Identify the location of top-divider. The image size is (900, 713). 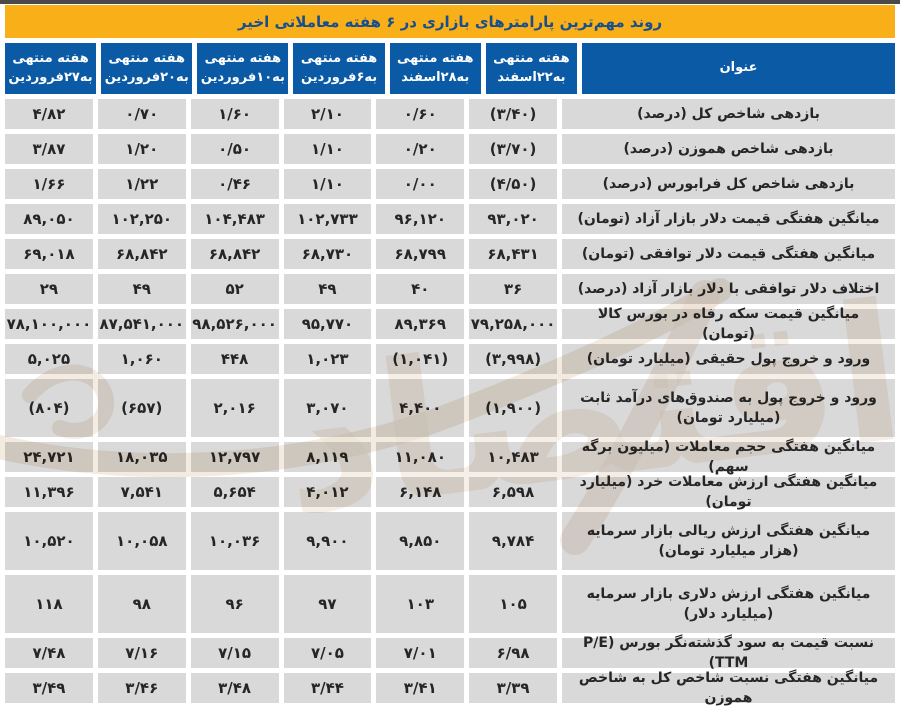
(450, 2).